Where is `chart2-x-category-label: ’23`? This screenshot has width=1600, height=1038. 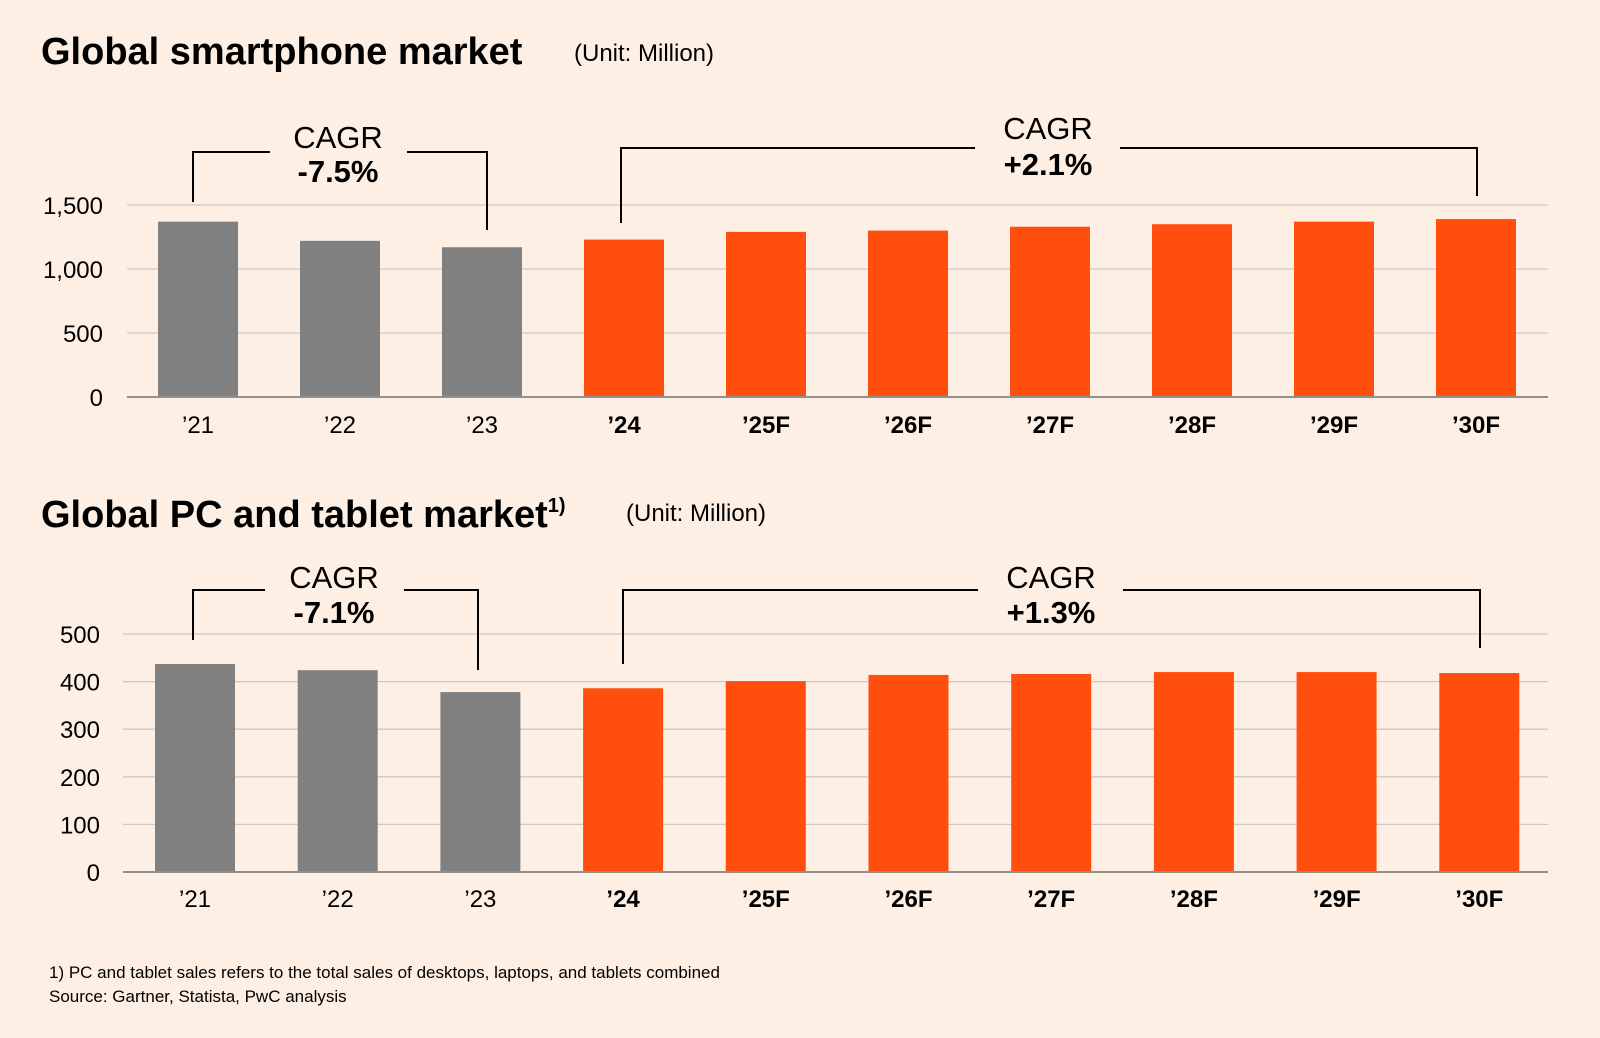 chart2-x-category-label: ’23 is located at coordinates (480, 899).